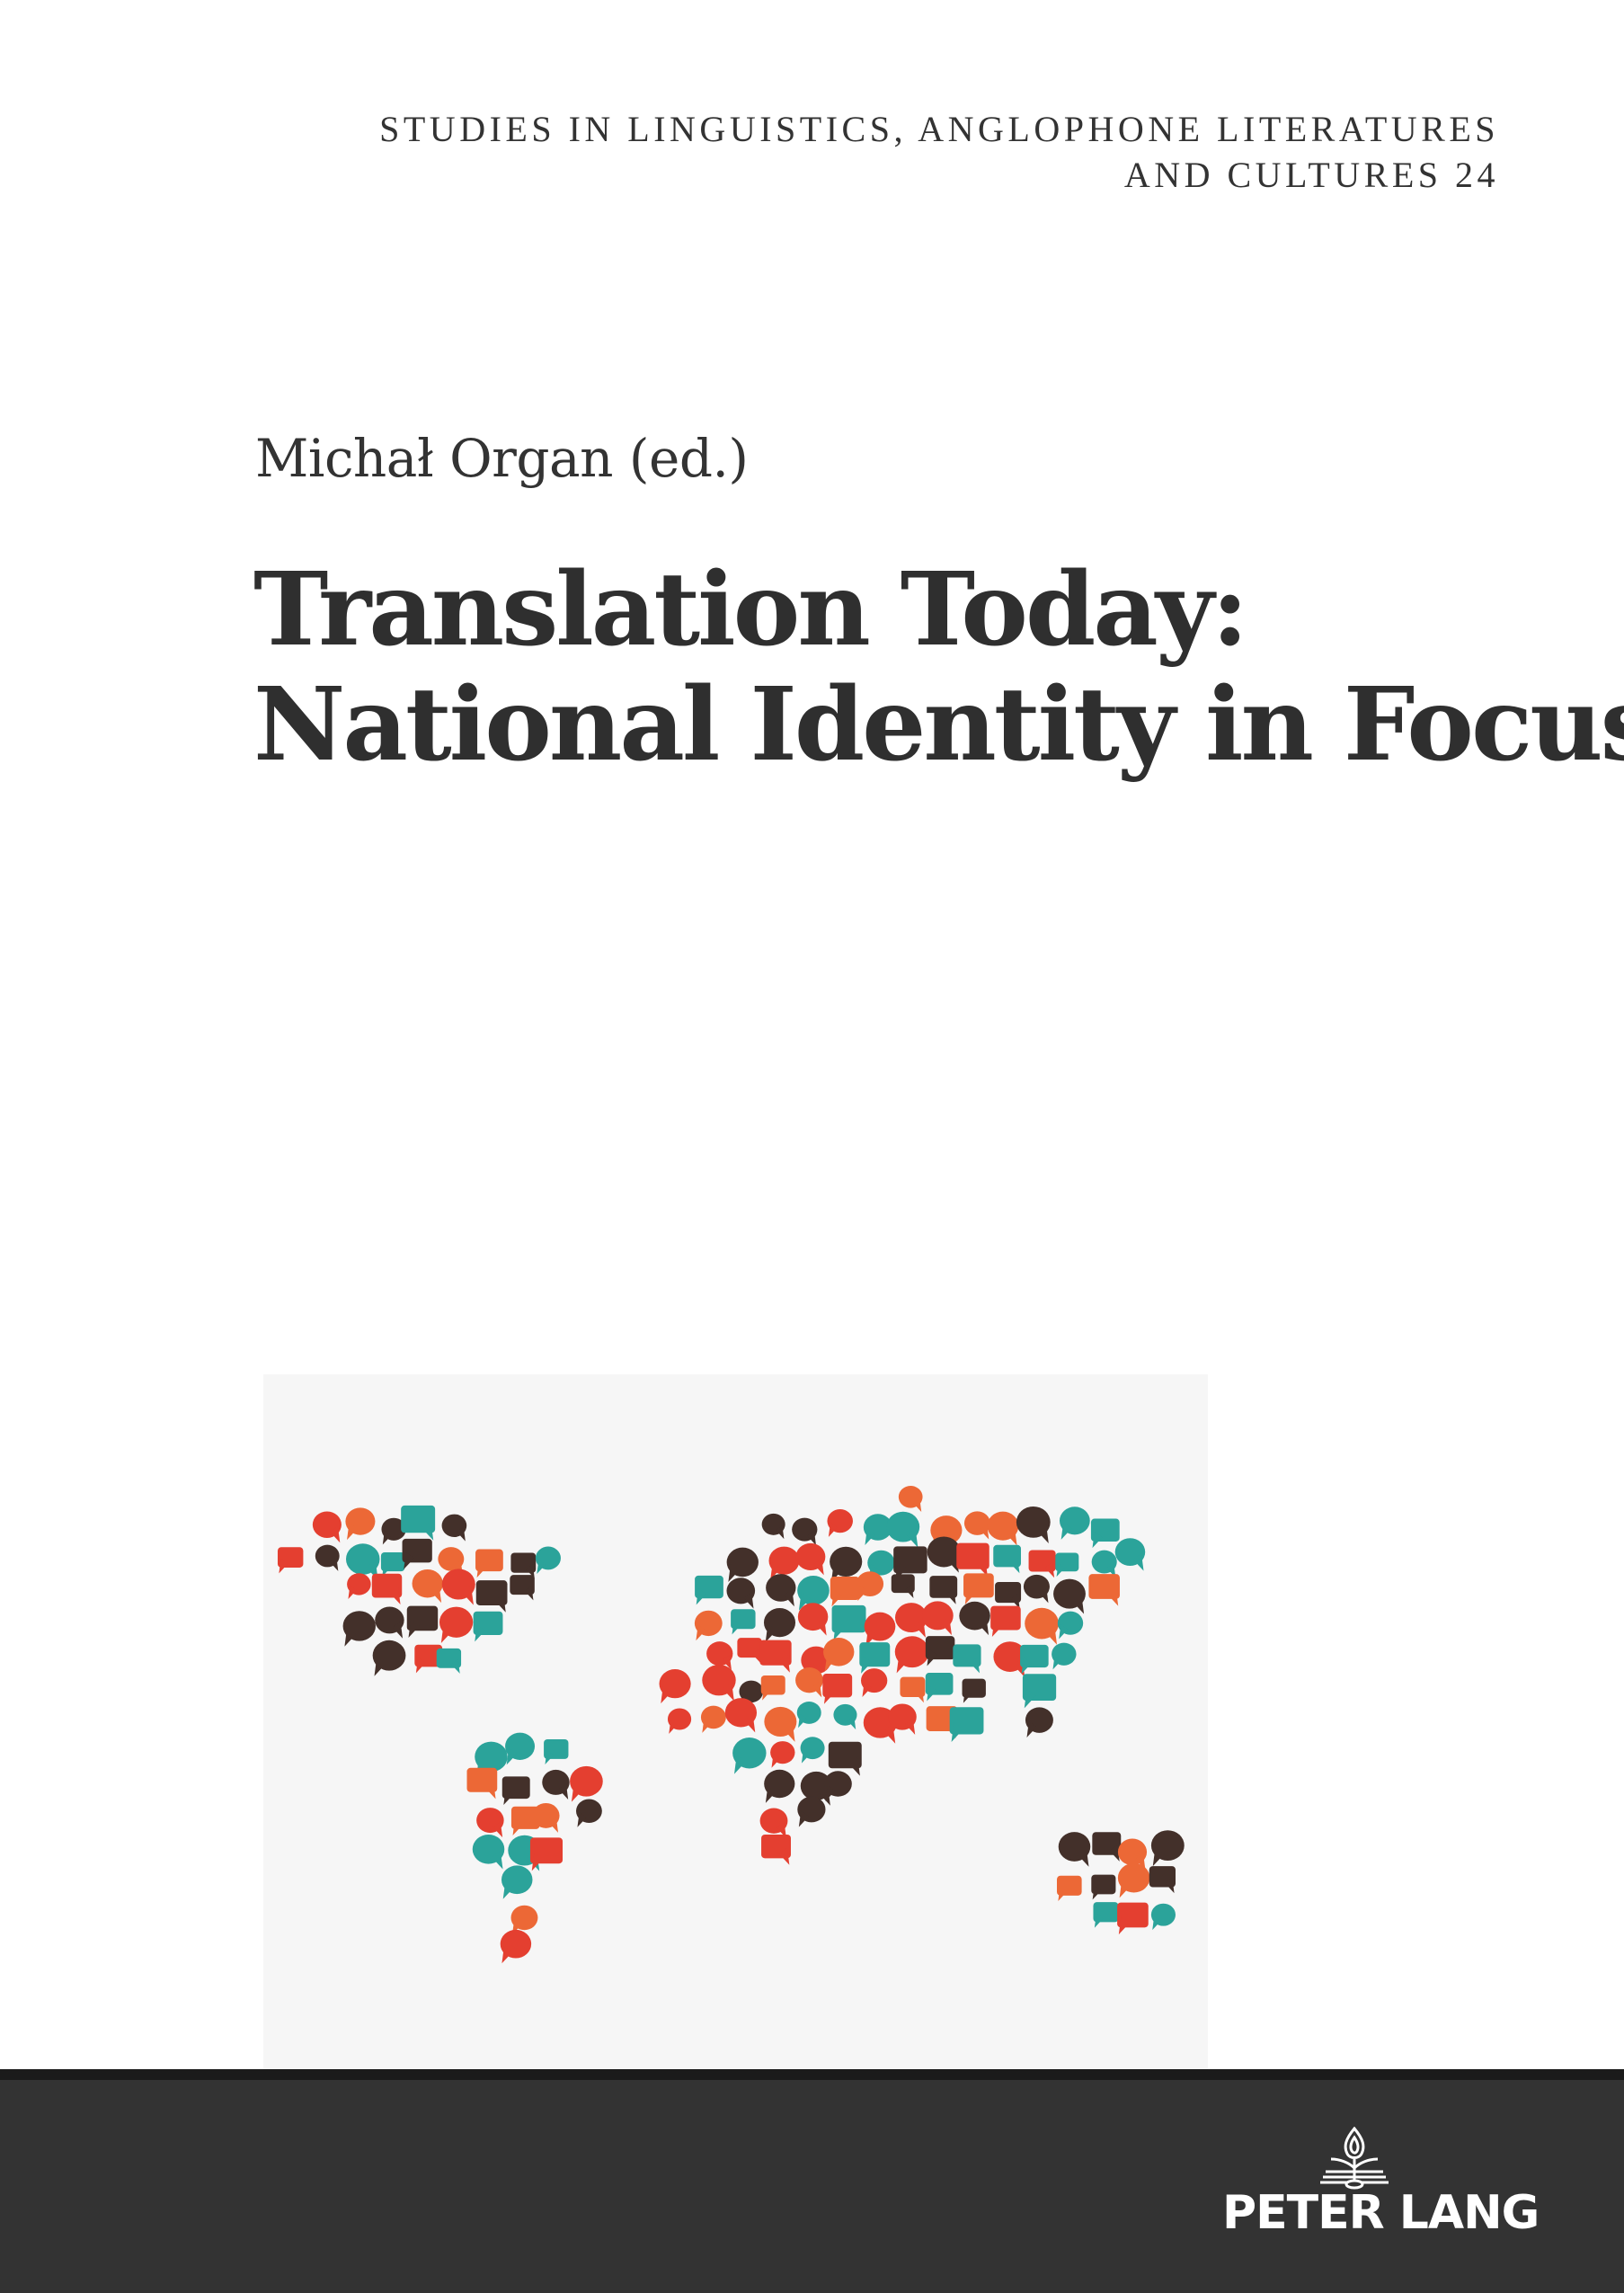 This screenshot has width=1624, height=2293. I want to click on speech-bubble-map, so click(731, 1725).